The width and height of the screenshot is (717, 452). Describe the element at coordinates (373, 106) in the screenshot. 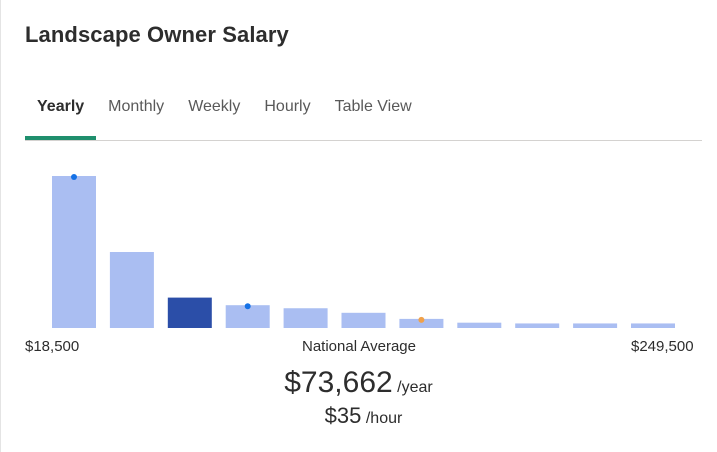

I see `tab-table-view: Table View` at that location.